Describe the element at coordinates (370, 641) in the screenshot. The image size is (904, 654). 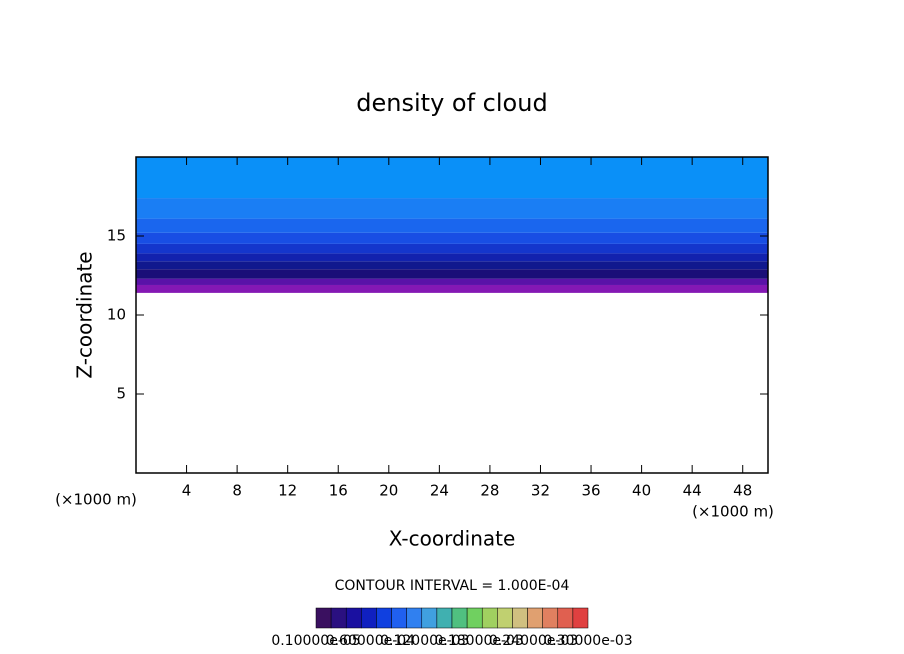
I see `colorbar-label: 0.60000e-04` at that location.